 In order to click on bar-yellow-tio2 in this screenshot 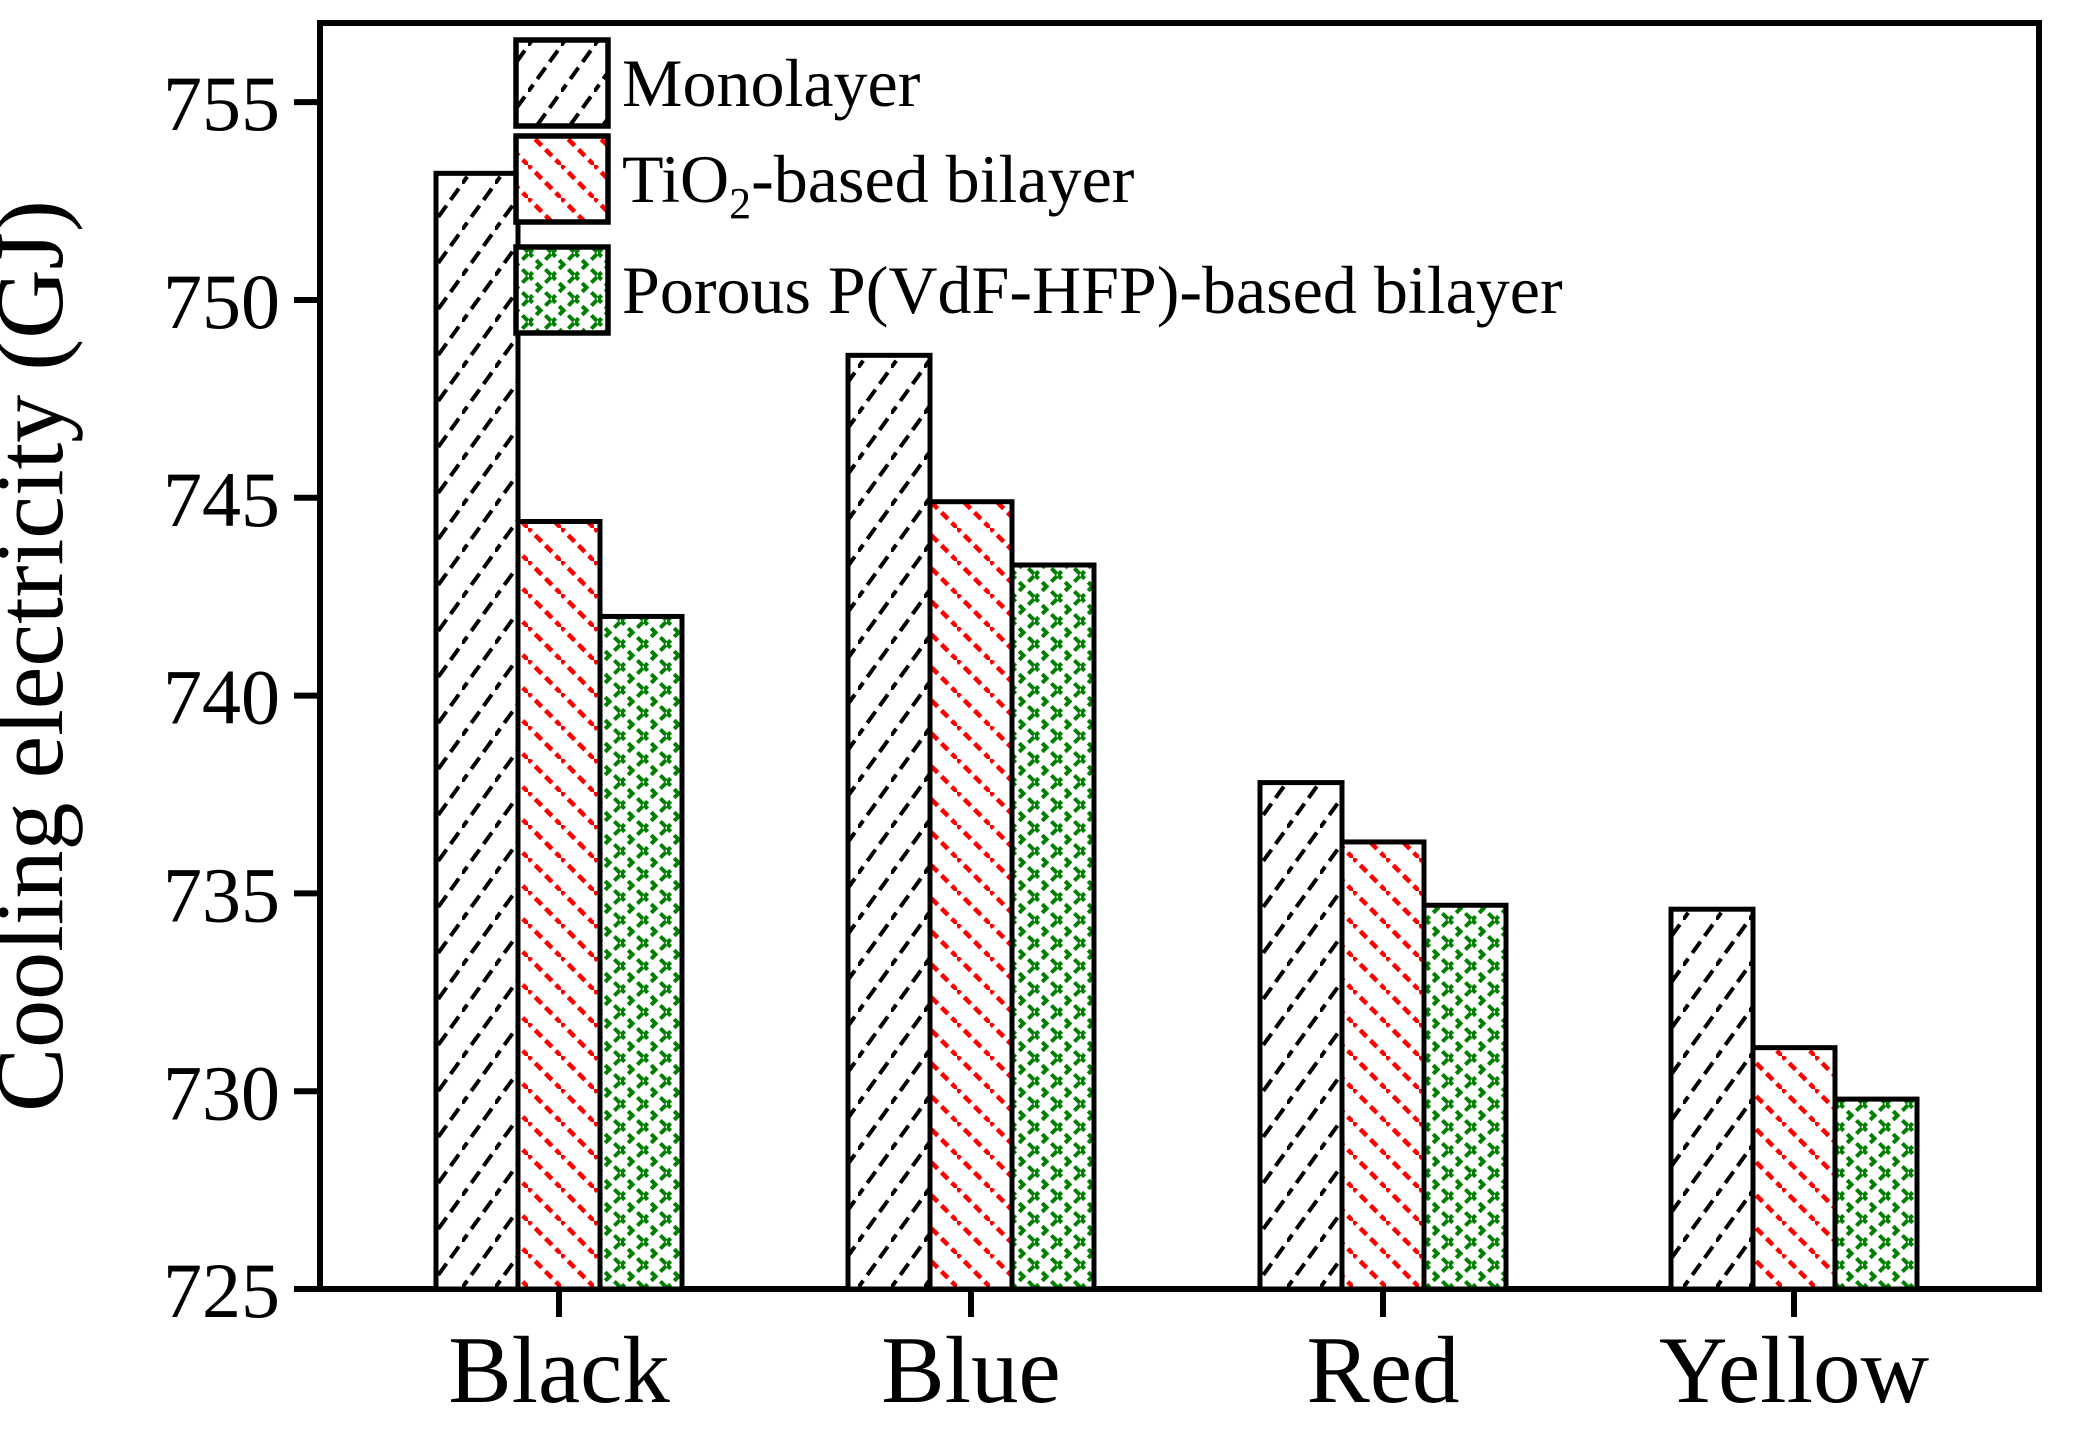, I will do `click(1794, 1168)`.